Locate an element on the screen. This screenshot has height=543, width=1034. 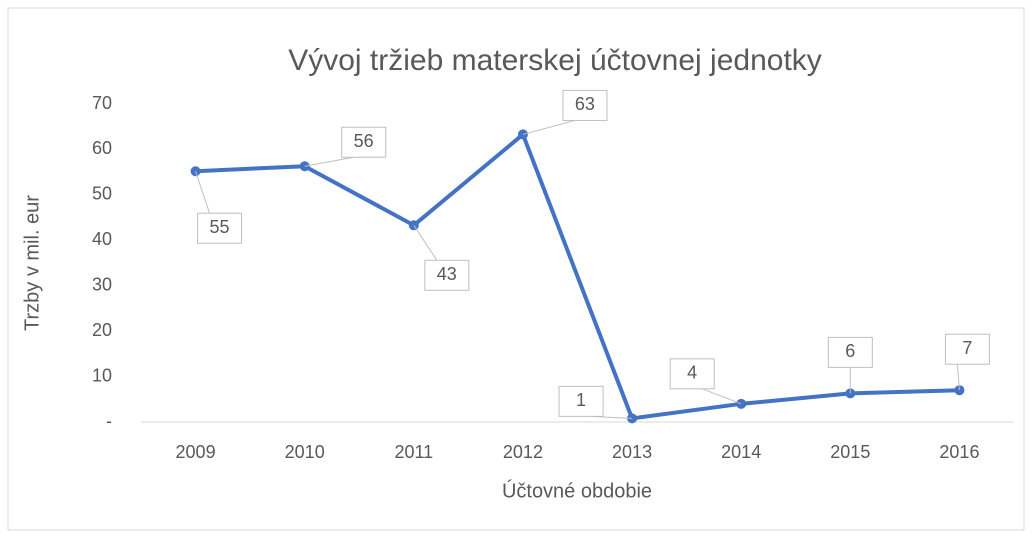
data-label: 1 is located at coordinates (581, 400).